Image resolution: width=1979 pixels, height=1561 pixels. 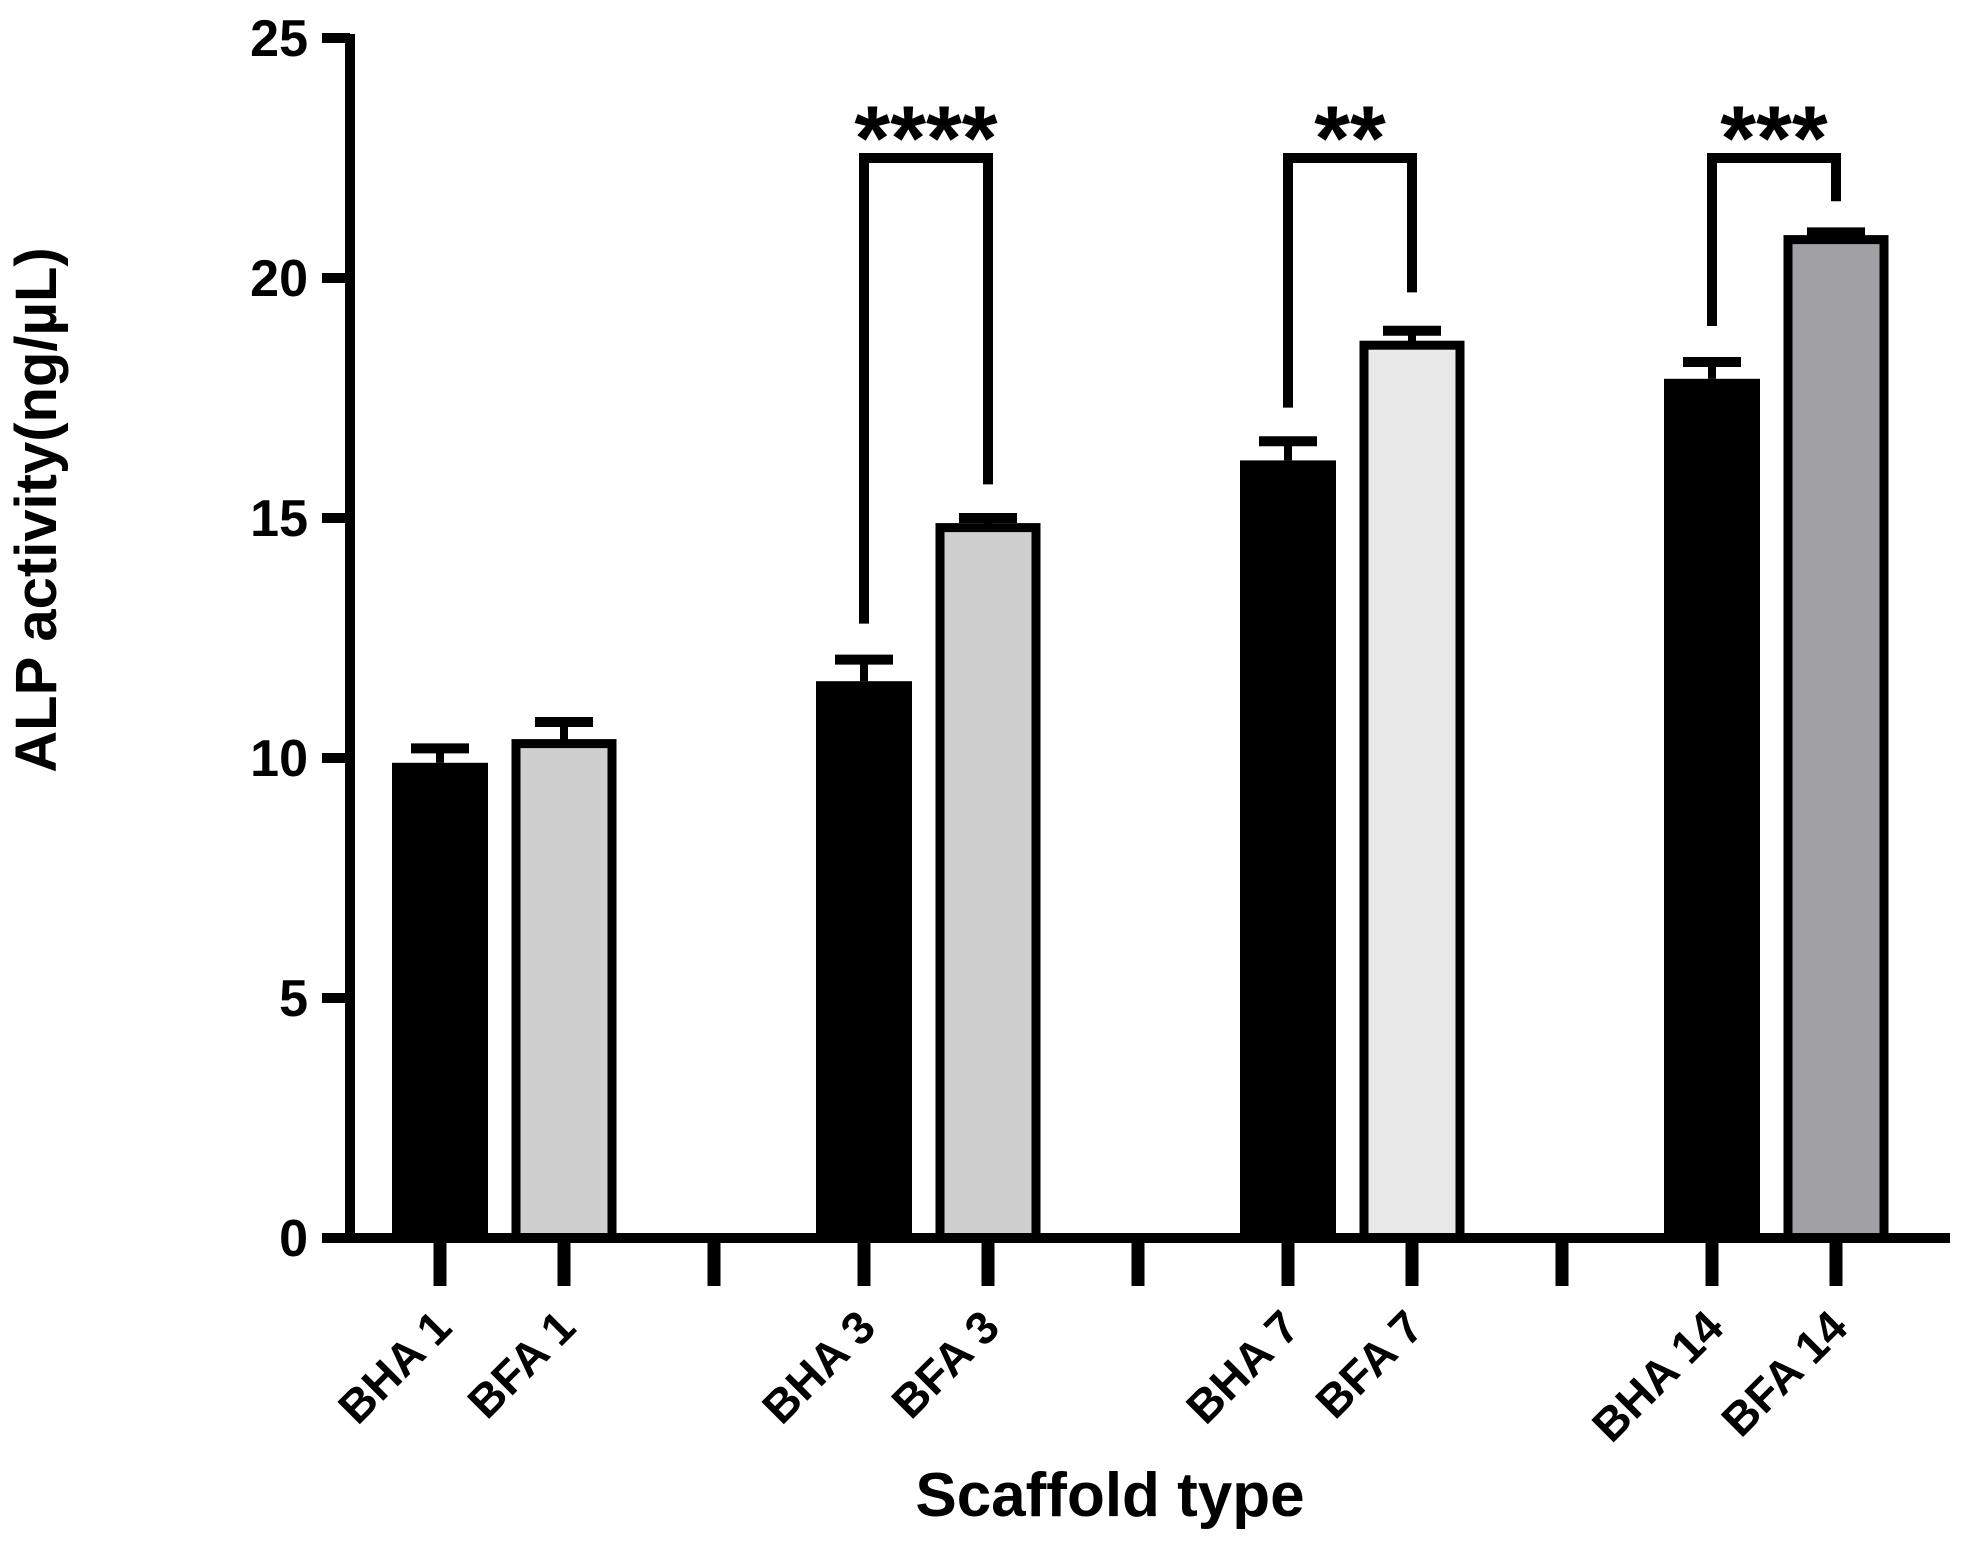 What do you see at coordinates (945, 1364) in the screenshot?
I see `x-tick-label-bfa-3: BFA 3` at bounding box center [945, 1364].